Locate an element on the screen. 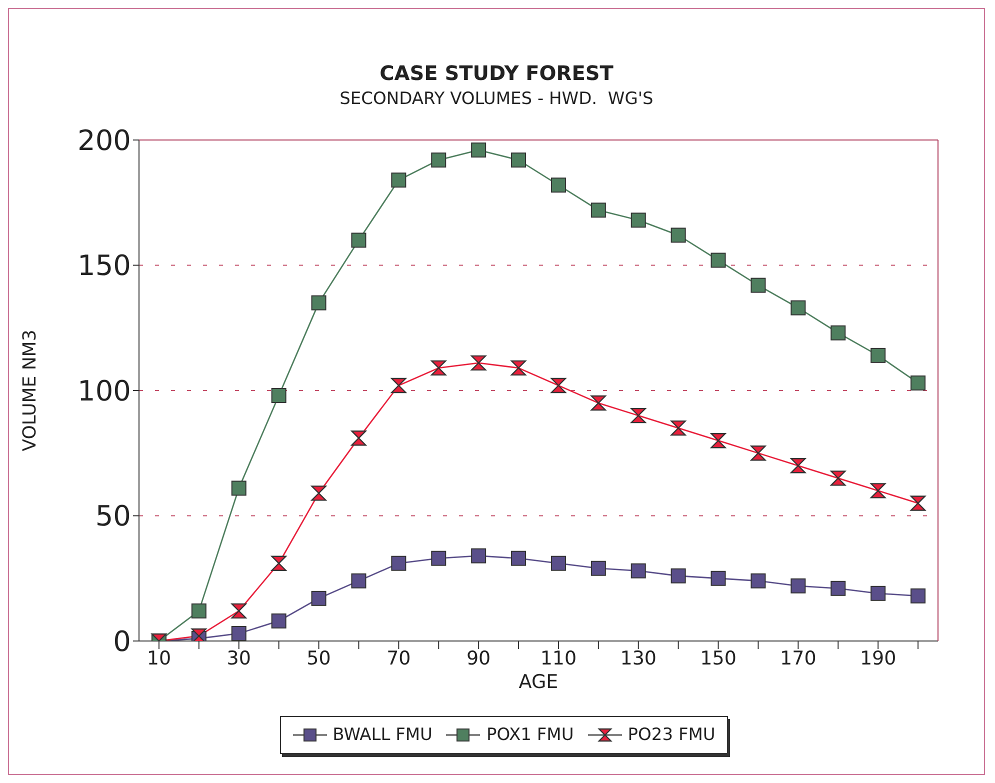 This screenshot has width=995, height=783. x-tick-label: 170 is located at coordinates (798, 658).